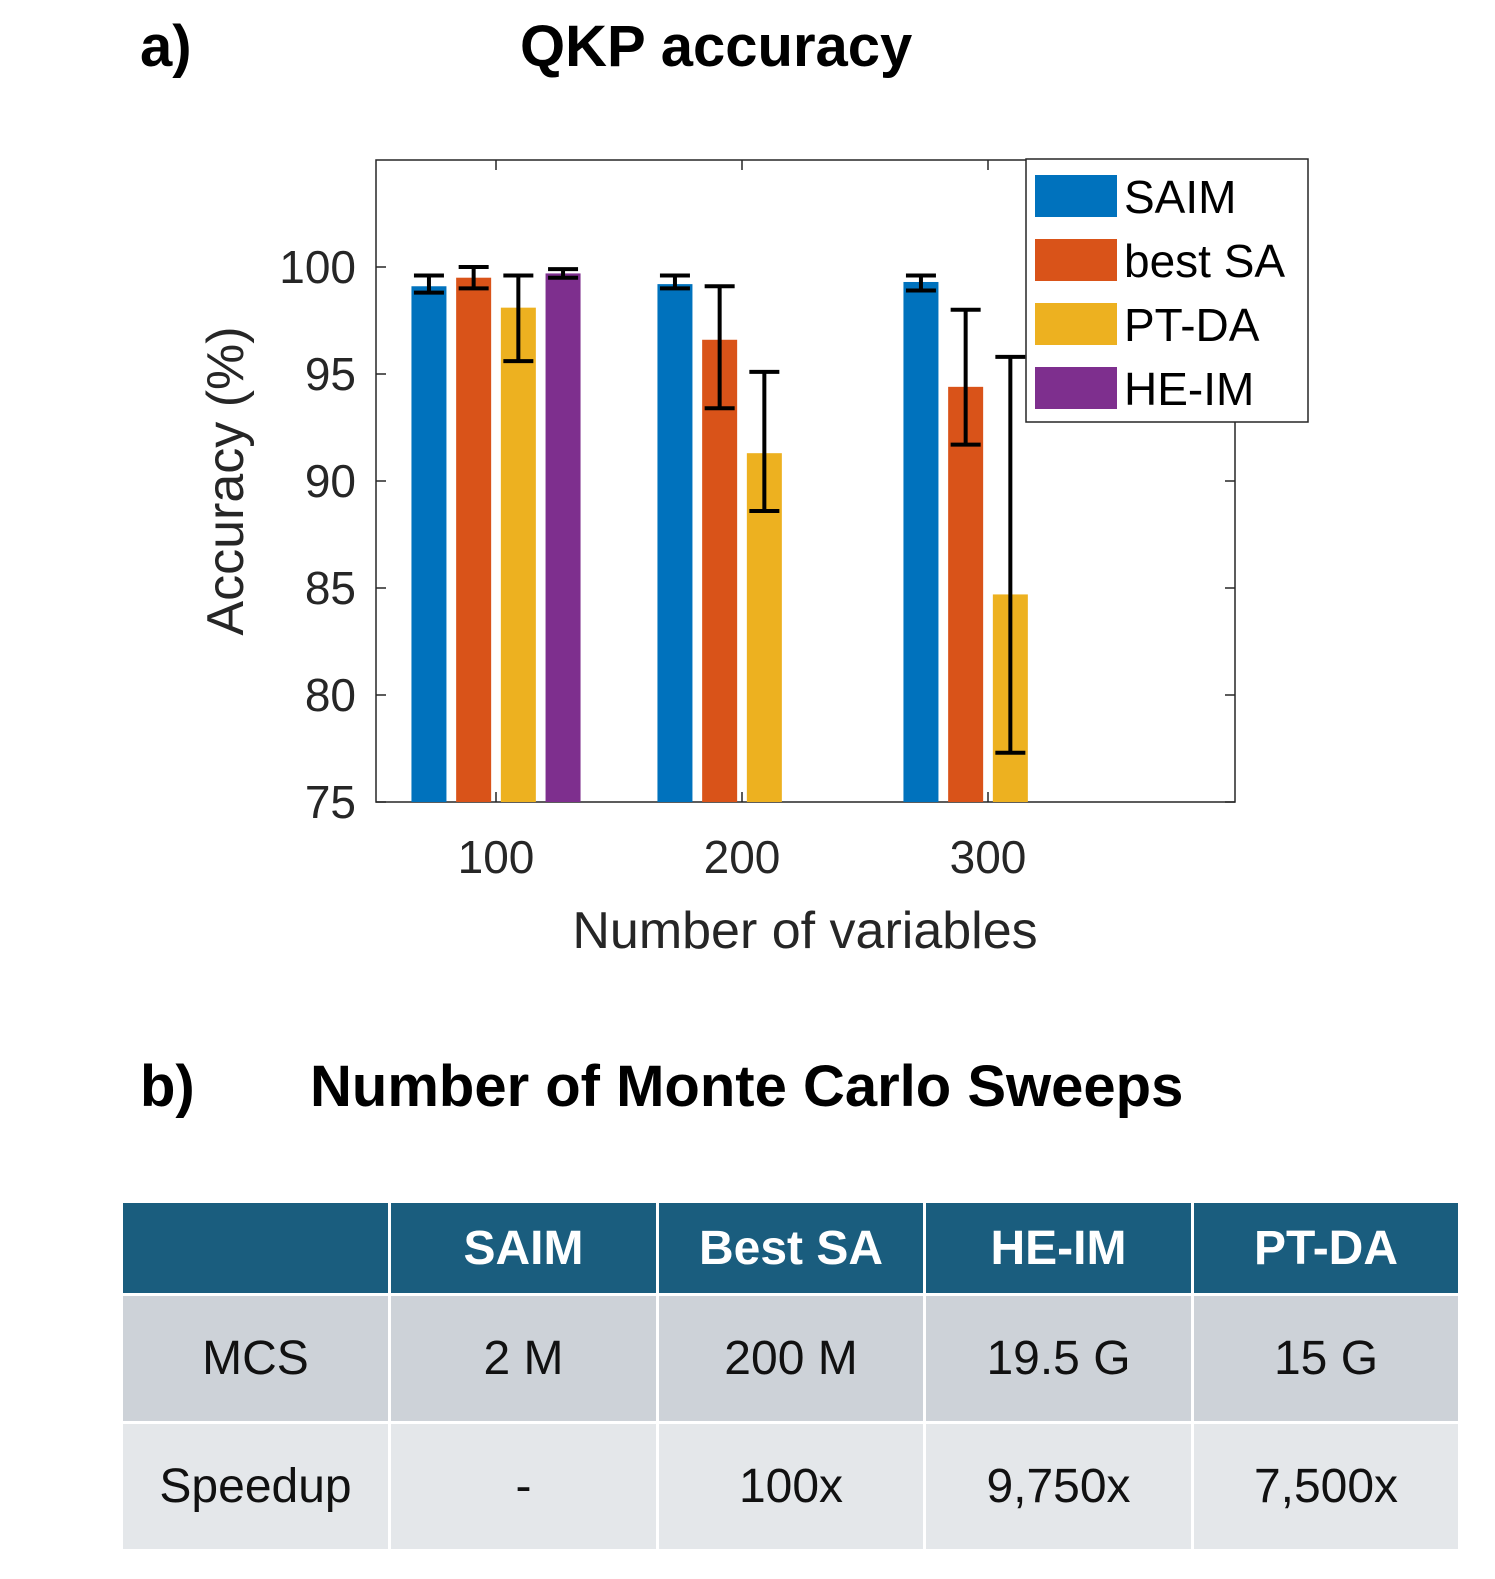 The image size is (1495, 1579). I want to click on row-label-speedup: Speedup, so click(255, 1486).